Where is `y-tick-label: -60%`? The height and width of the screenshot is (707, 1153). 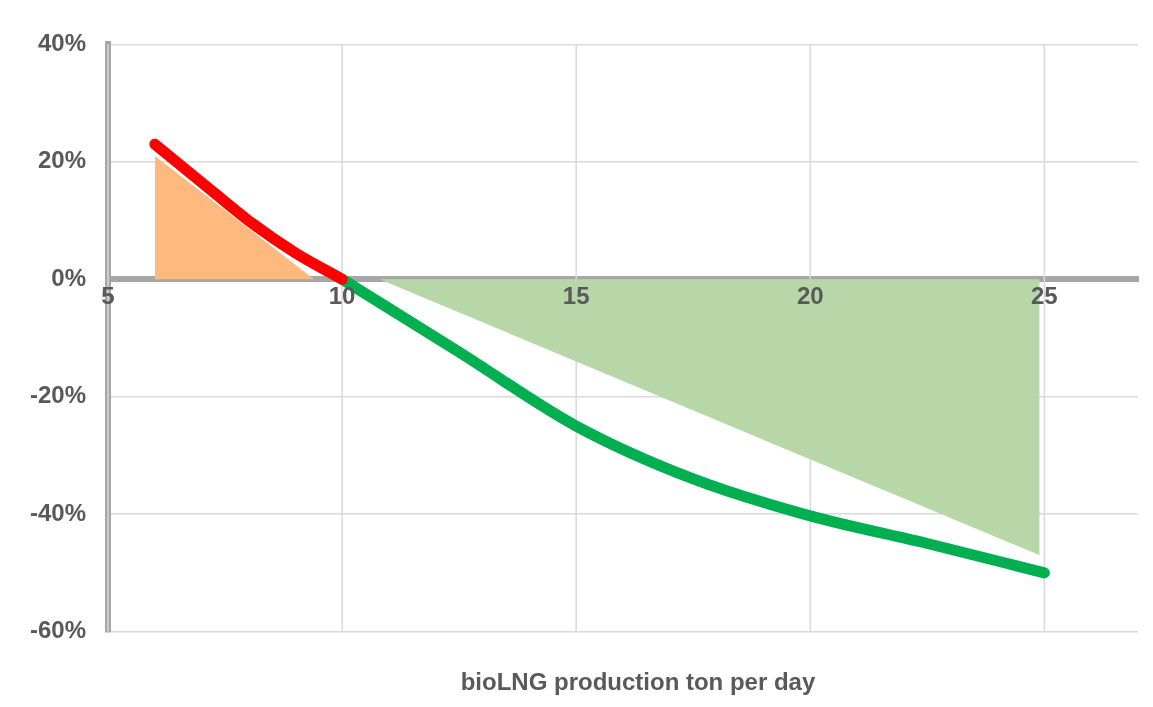 y-tick-label: -60% is located at coordinates (58, 630).